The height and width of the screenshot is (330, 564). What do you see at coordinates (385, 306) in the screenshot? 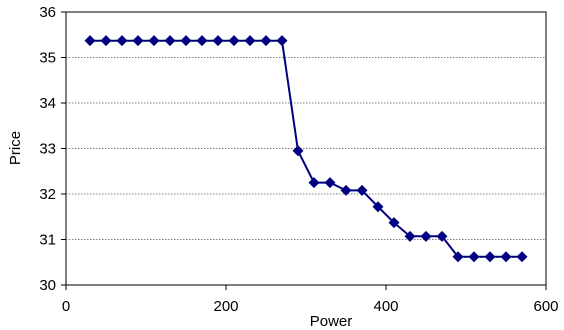
I see `x-tick-label-2: 400` at bounding box center [385, 306].